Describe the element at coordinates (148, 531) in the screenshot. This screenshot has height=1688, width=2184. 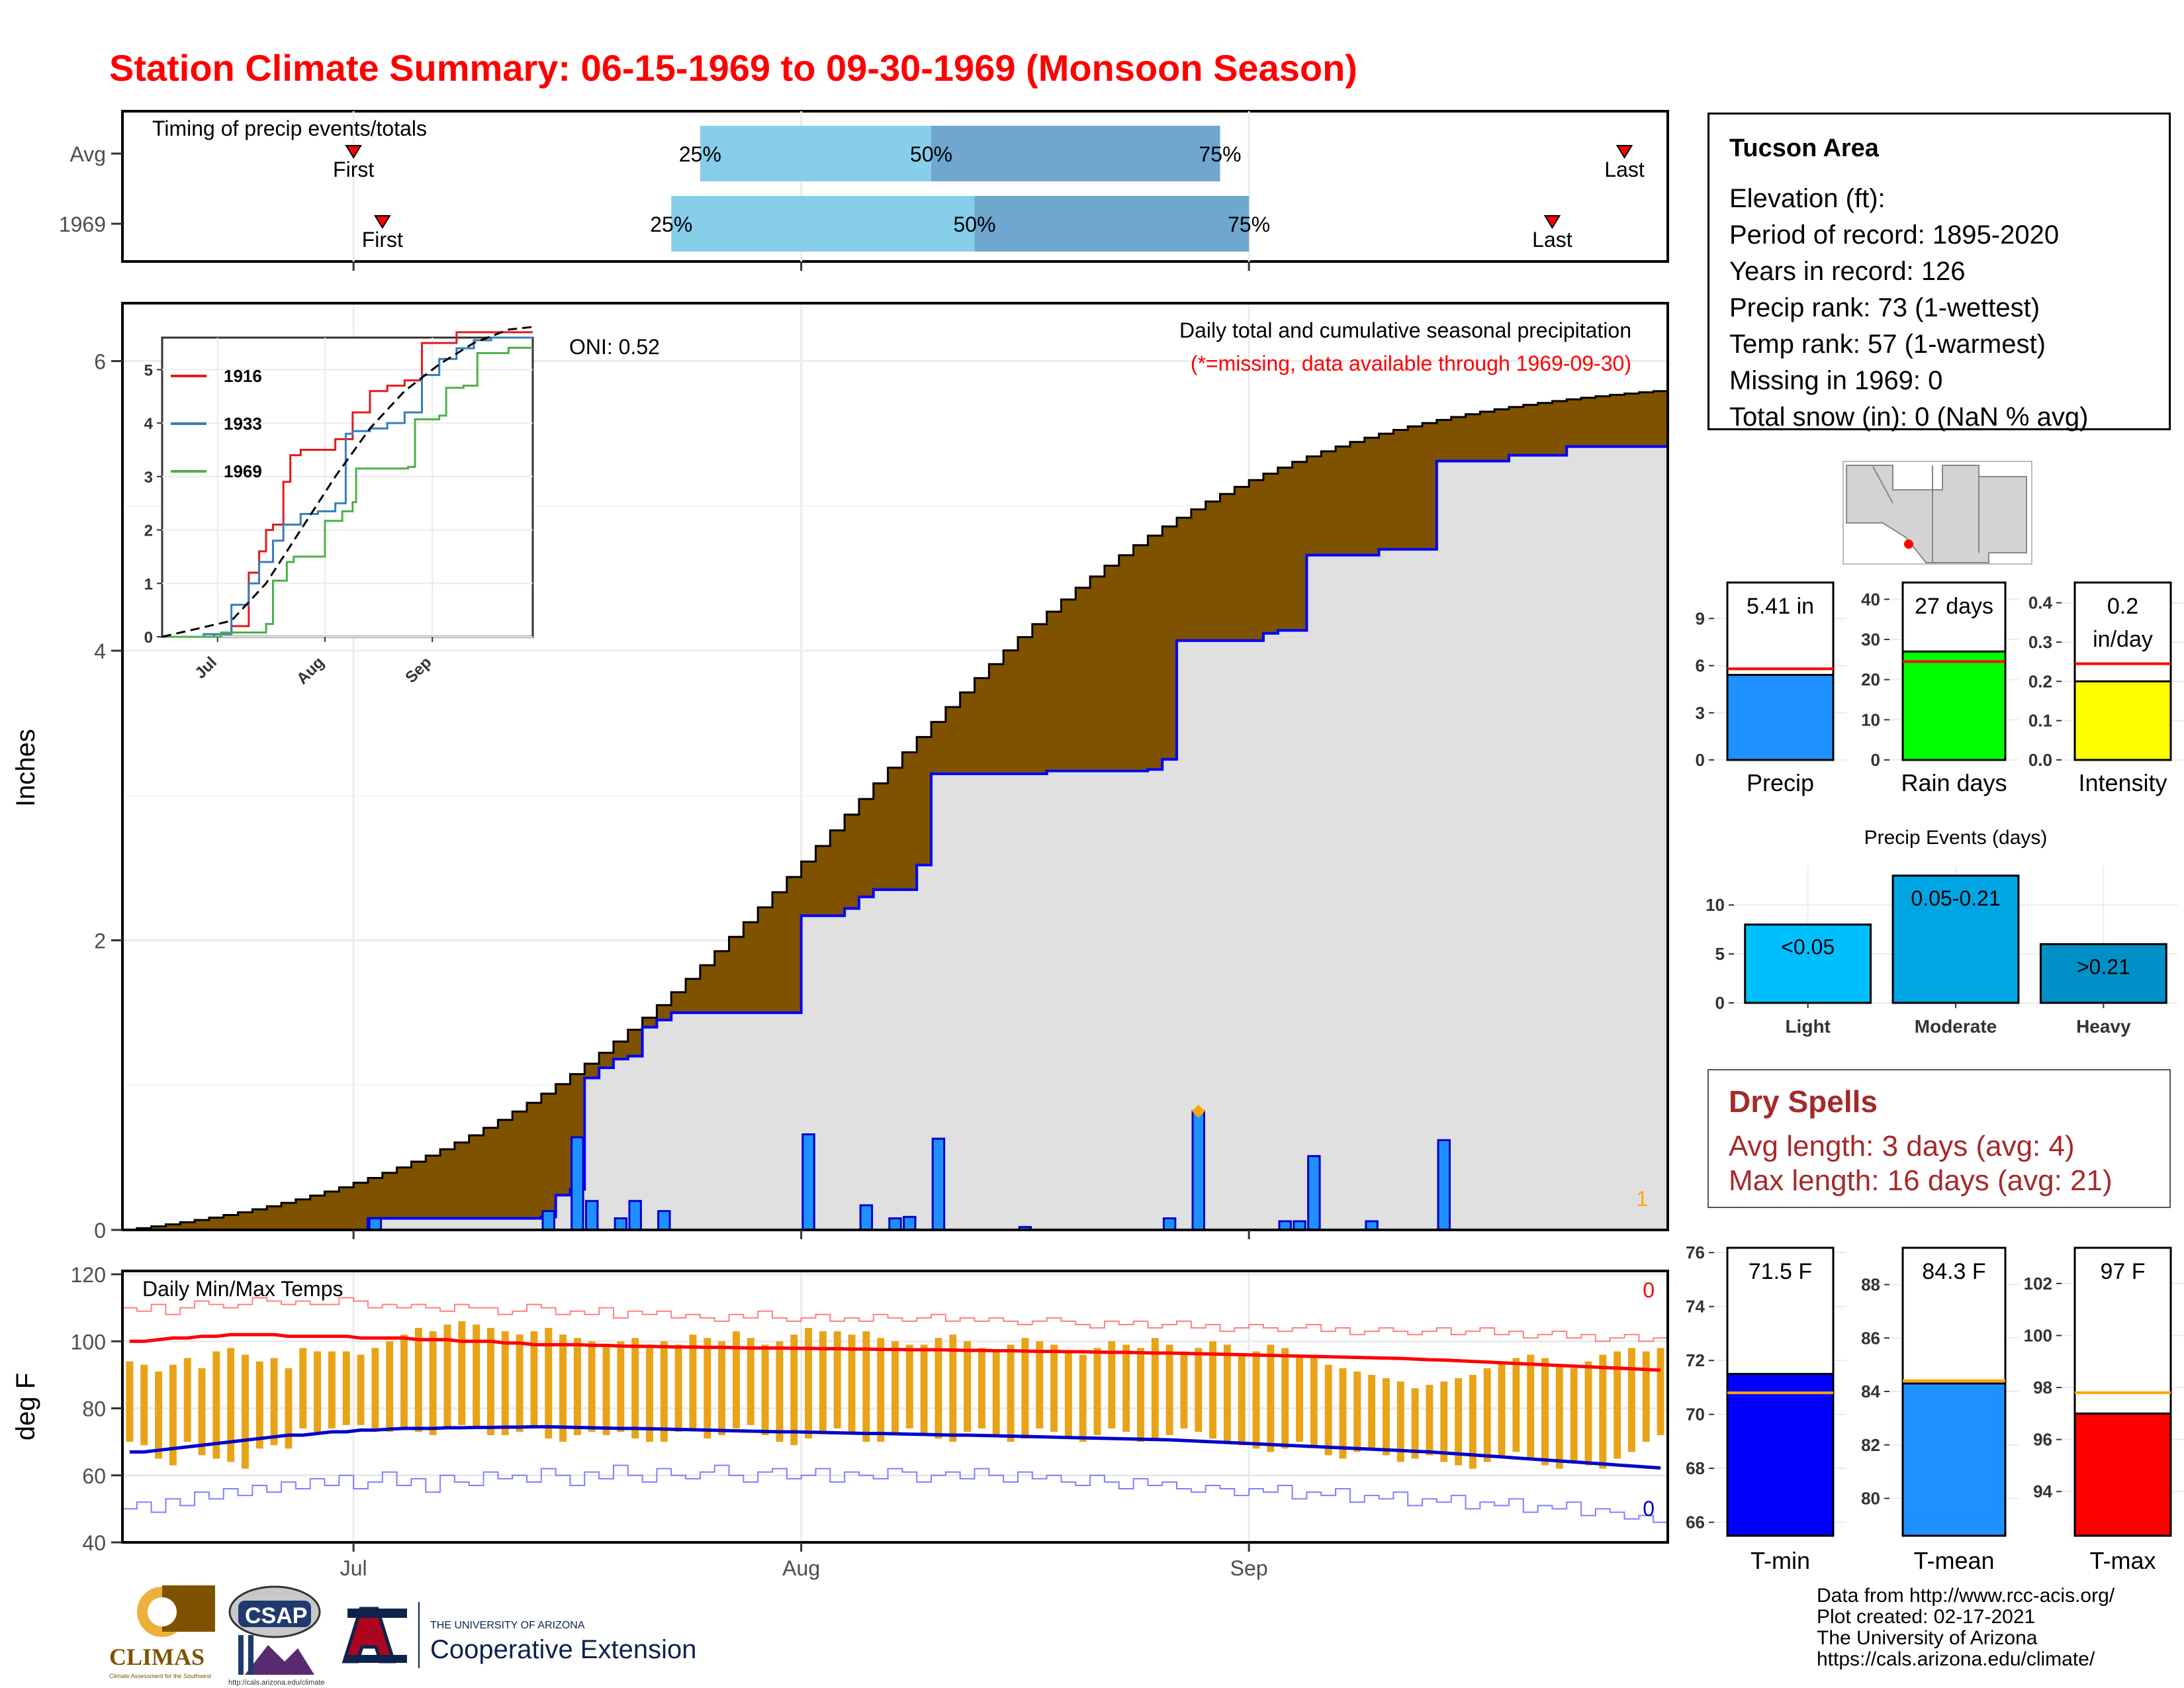
I see `inset-ytick-label: 2` at that location.